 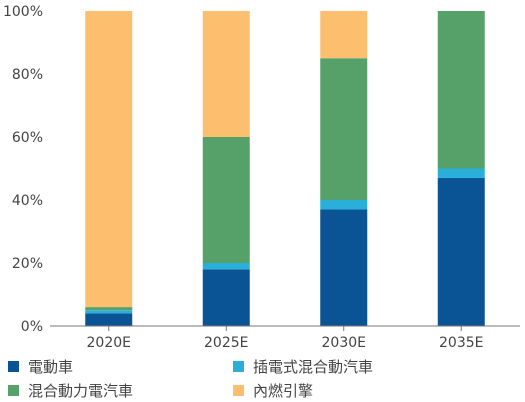 I want to click on legend-label-ev: 電動車, so click(x=51, y=366).